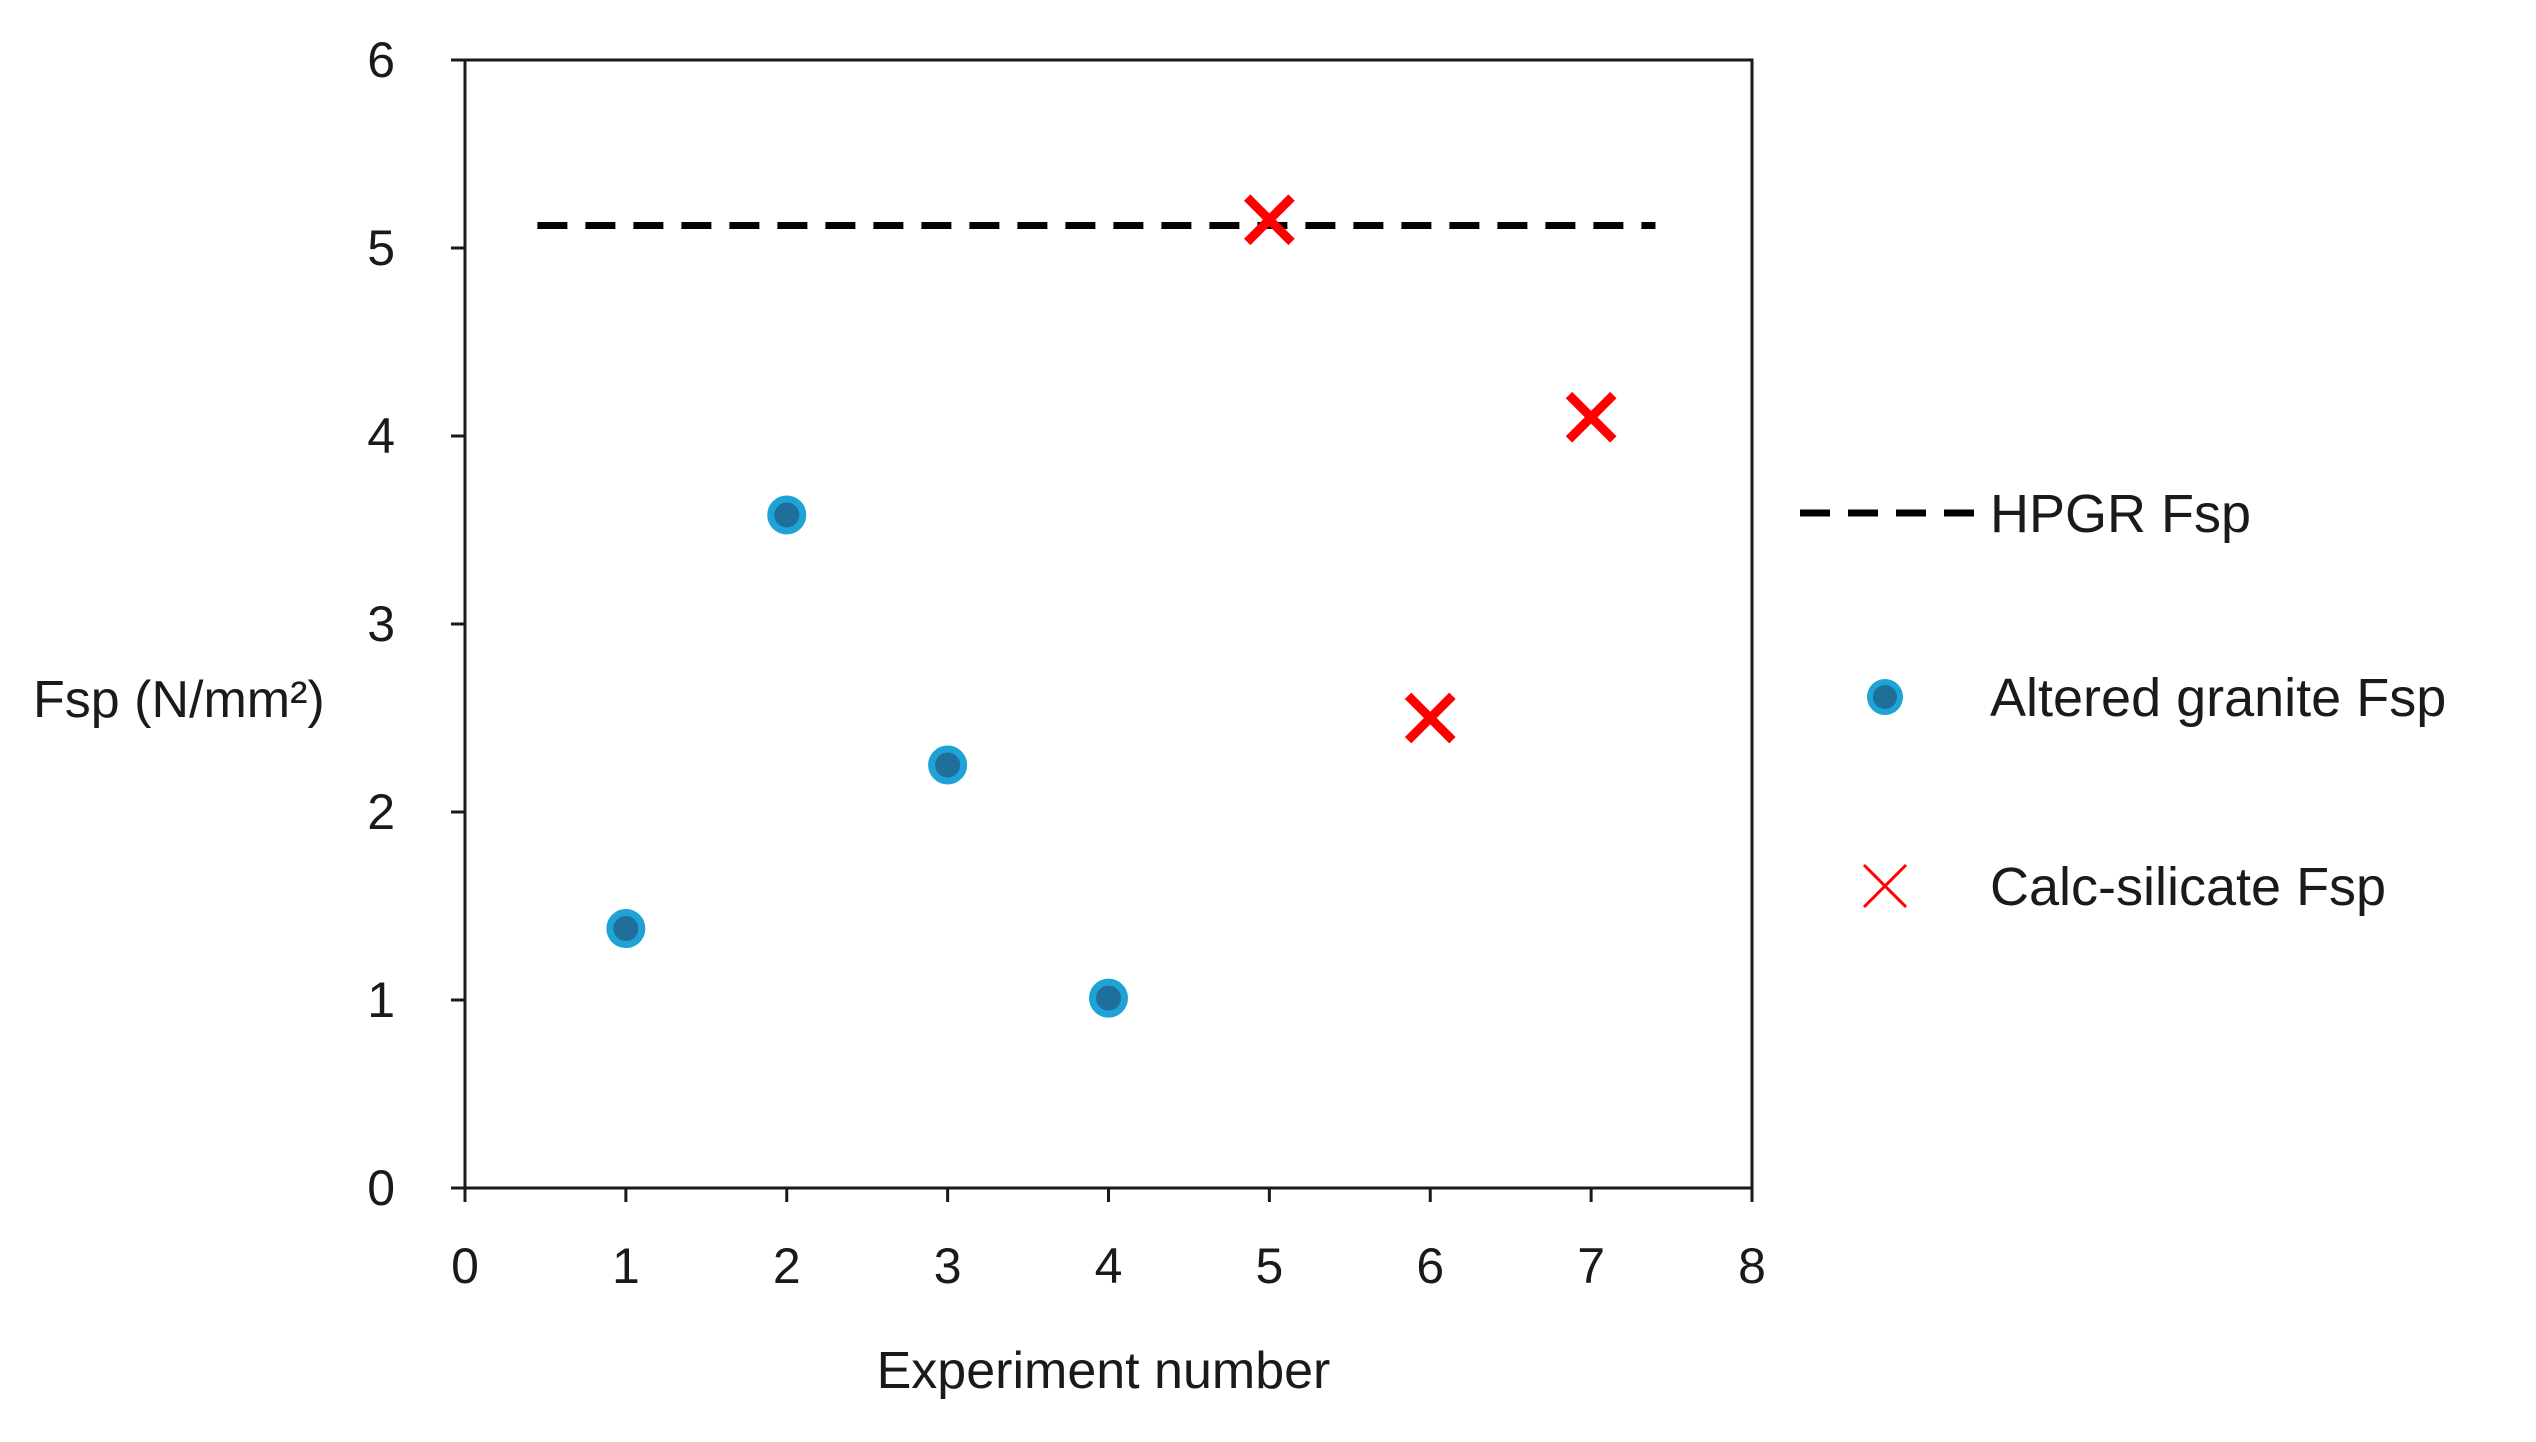 The image size is (2536, 1442). What do you see at coordinates (787, 1266) in the screenshot?
I see `x-tick-label: 2` at bounding box center [787, 1266].